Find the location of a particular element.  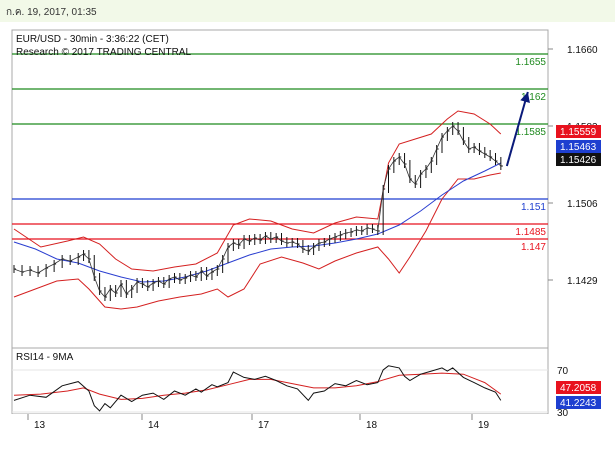

level-label-1: 1.162 is located at coordinates (533, 97).